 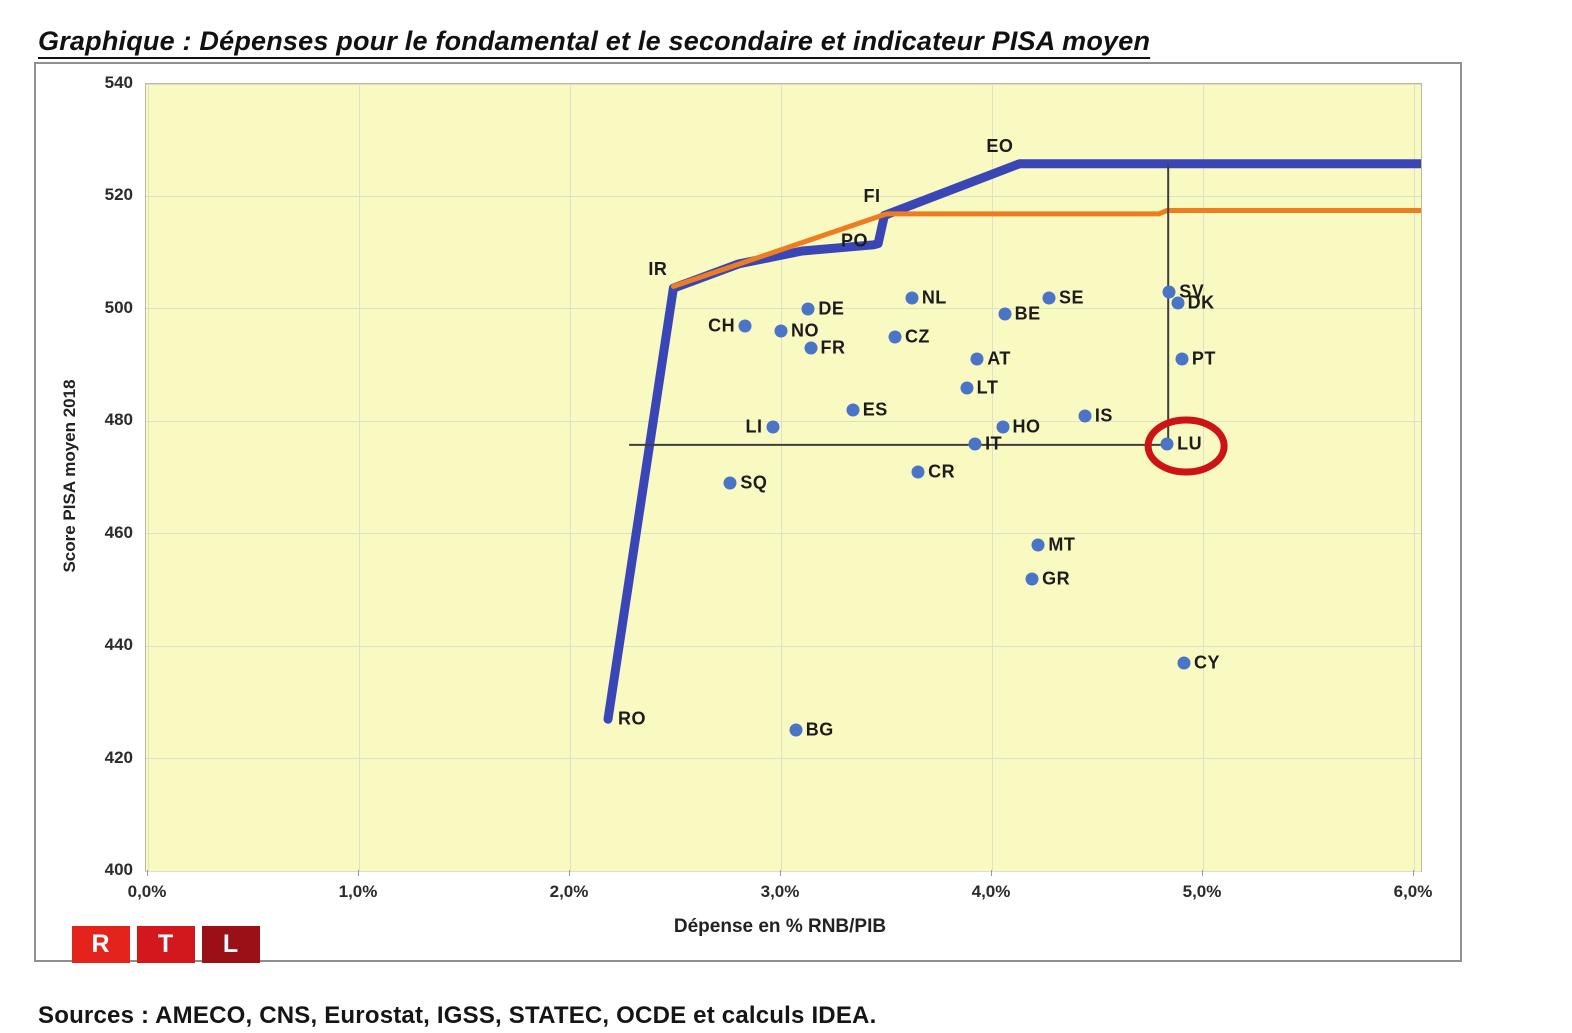 What do you see at coordinates (1192, 291) in the screenshot?
I see `point-label-SV: SV` at bounding box center [1192, 291].